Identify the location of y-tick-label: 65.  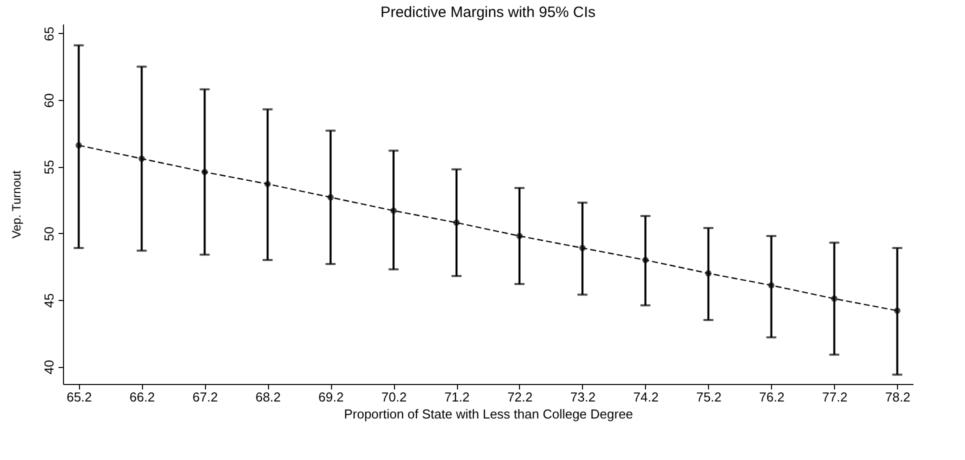
(49, 34).